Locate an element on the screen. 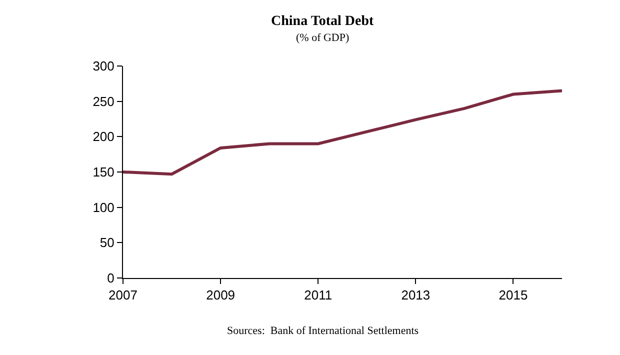 The image size is (620, 355). chart-title: China Total Debt is located at coordinates (322, 21).